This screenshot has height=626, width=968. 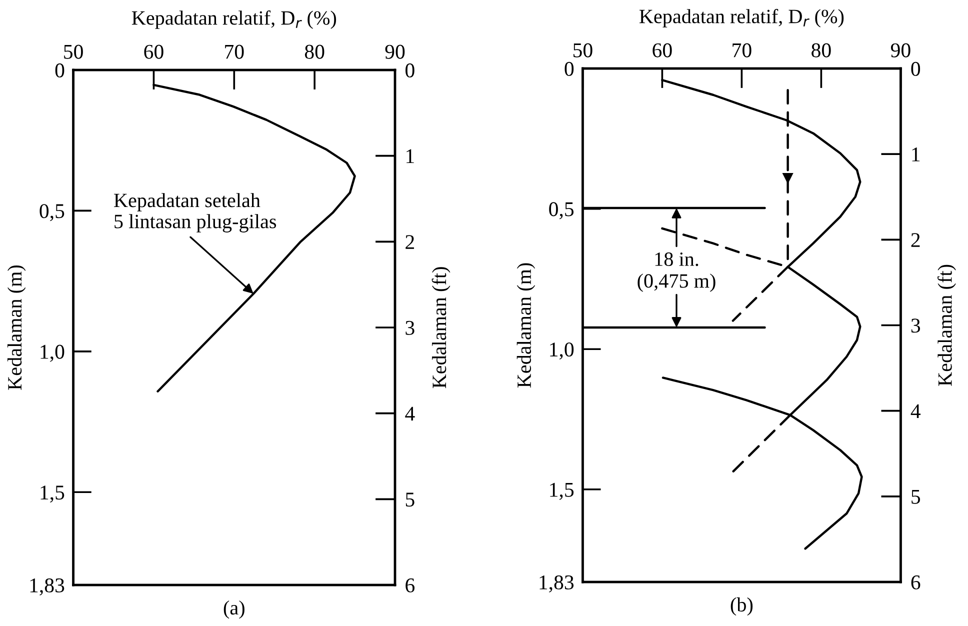 I want to click on text: (b), so click(x=741, y=606).